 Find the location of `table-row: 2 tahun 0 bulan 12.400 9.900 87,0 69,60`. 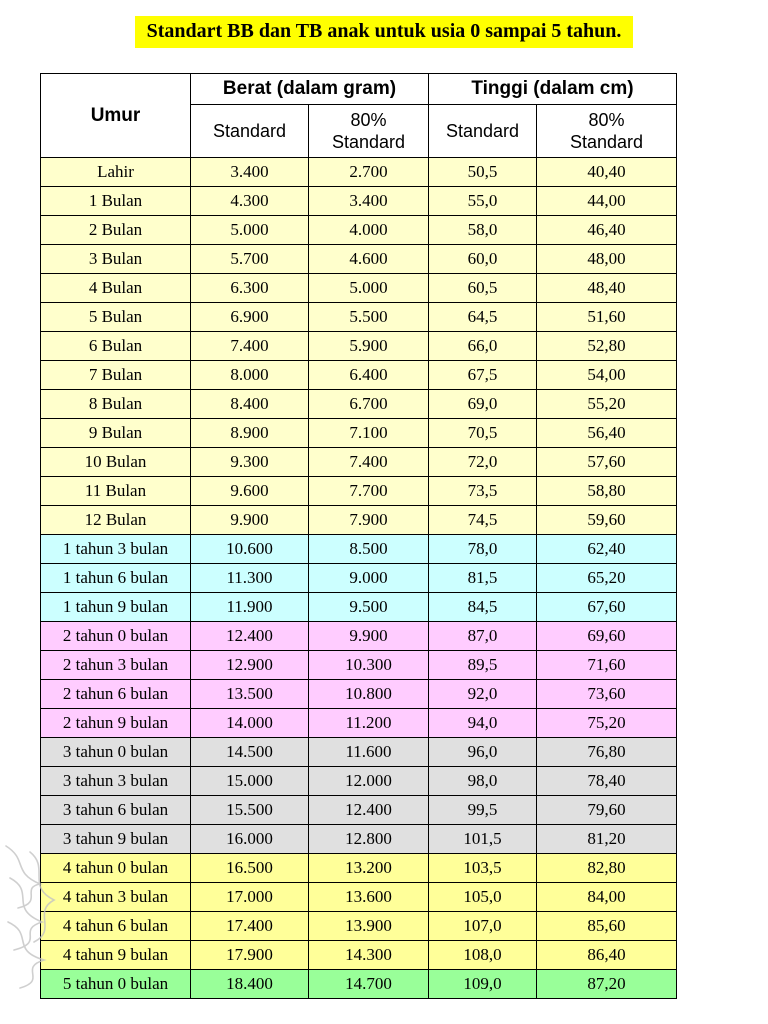

table-row: 2 tahun 0 bulan 12.400 9.900 87,0 69,60 is located at coordinates (358, 636).